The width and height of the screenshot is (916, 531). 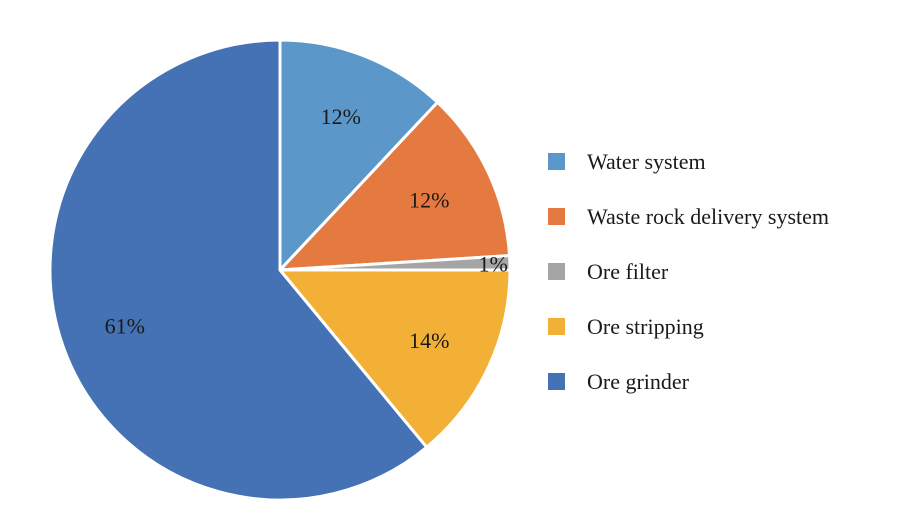 I want to click on data-label-waste-rock-delivery-system: 12%, so click(x=429, y=199).